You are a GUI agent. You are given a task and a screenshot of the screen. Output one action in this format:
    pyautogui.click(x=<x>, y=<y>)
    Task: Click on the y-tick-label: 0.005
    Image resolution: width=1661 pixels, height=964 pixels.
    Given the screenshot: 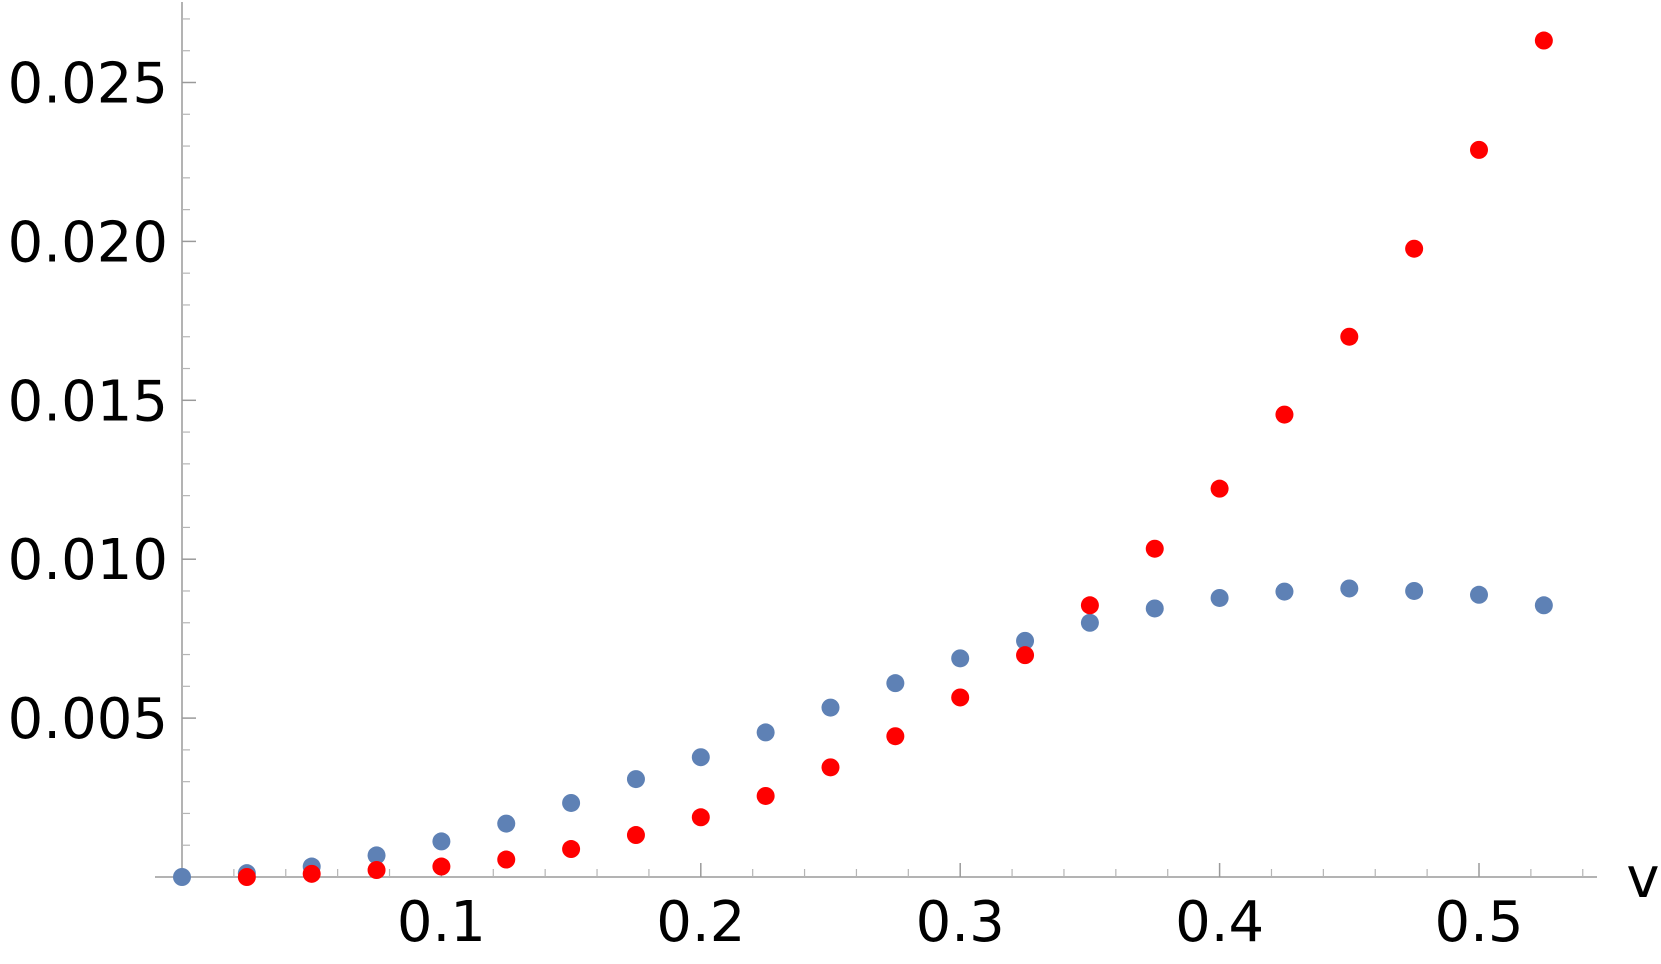 What is the action you would take?
    pyautogui.click(x=88, y=719)
    